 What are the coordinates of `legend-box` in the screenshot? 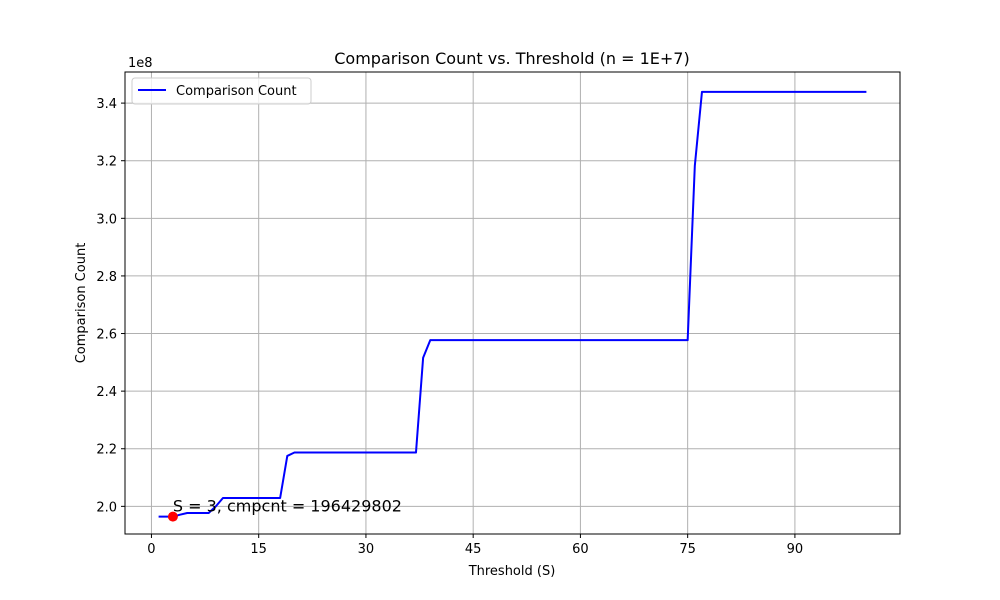 It's located at (221, 91).